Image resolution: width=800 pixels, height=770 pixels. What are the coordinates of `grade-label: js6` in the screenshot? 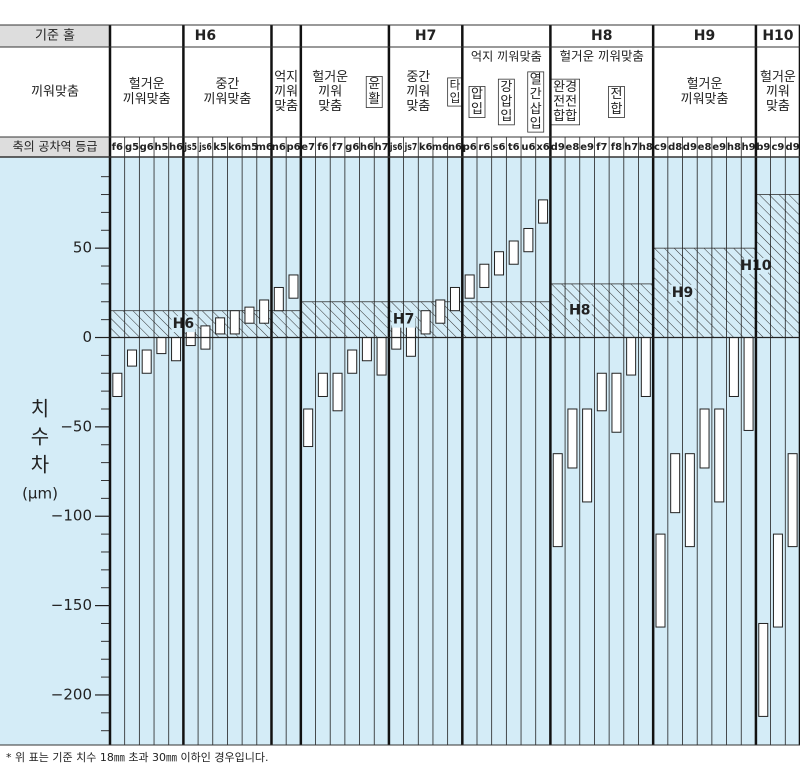 It's located at (204, 147).